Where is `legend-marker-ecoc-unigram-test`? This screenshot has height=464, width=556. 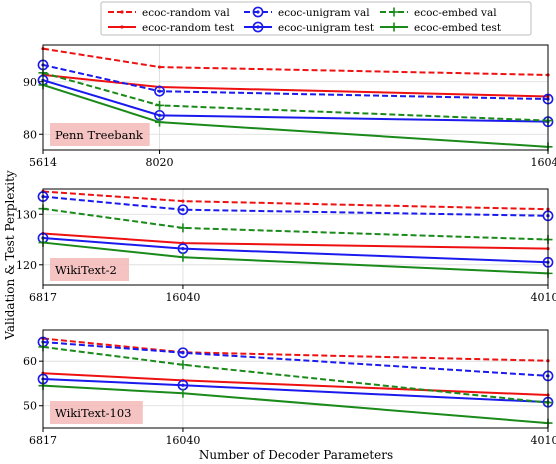
legend-marker-ecoc-unigram-test is located at coordinates (258, 27).